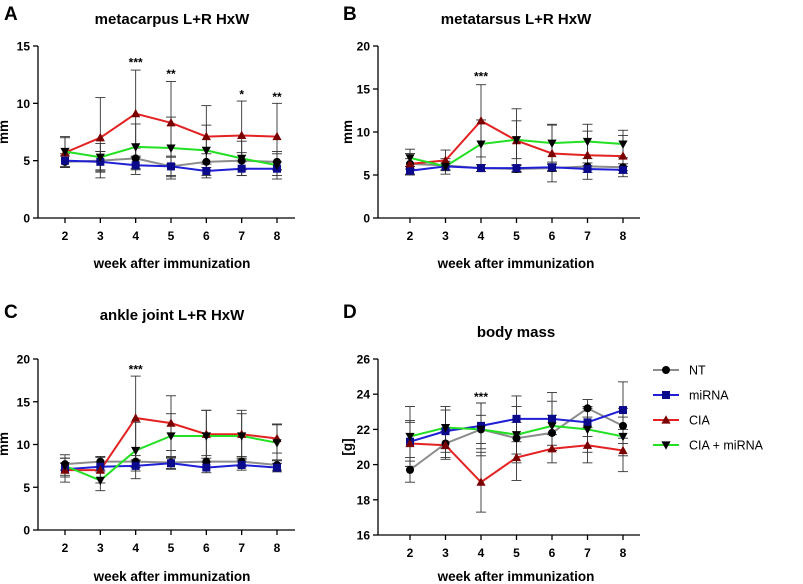 The width and height of the screenshot is (803, 584). What do you see at coordinates (516, 19) in the screenshot?
I see `chart-title: metatarsus L+R HxW` at bounding box center [516, 19].